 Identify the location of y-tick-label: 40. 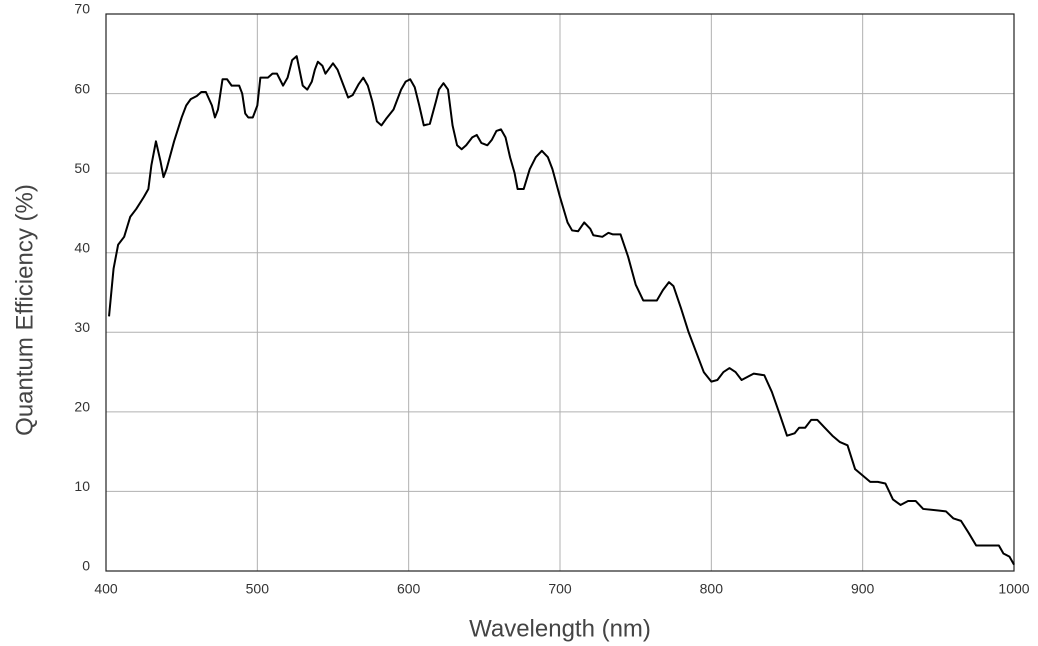
(82, 247).